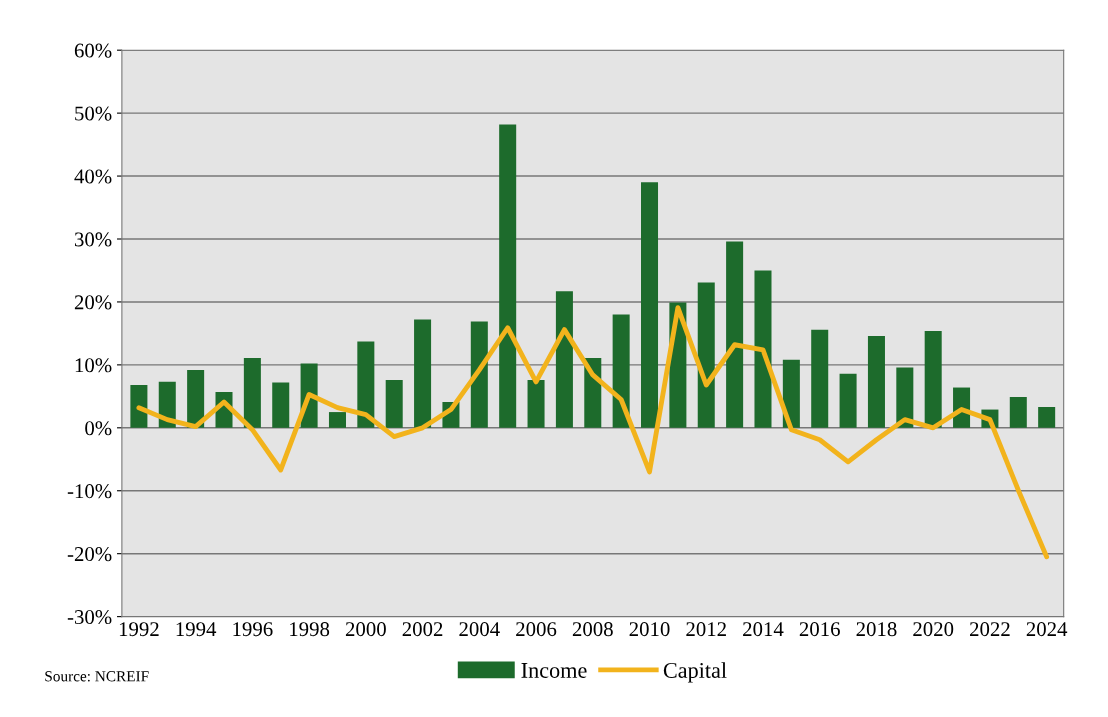  I want to click on x-tick-label: 2020, so click(933, 629).